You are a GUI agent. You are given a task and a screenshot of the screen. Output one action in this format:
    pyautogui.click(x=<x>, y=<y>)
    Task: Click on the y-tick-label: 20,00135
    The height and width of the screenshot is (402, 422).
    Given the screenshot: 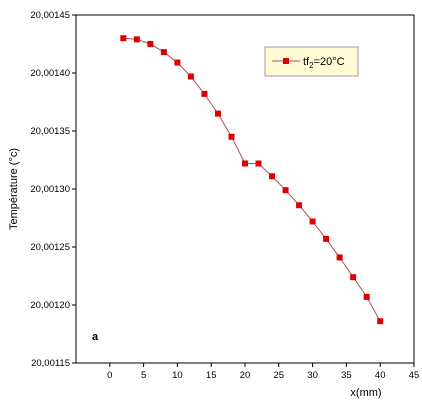 What is the action you would take?
    pyautogui.click(x=50, y=131)
    